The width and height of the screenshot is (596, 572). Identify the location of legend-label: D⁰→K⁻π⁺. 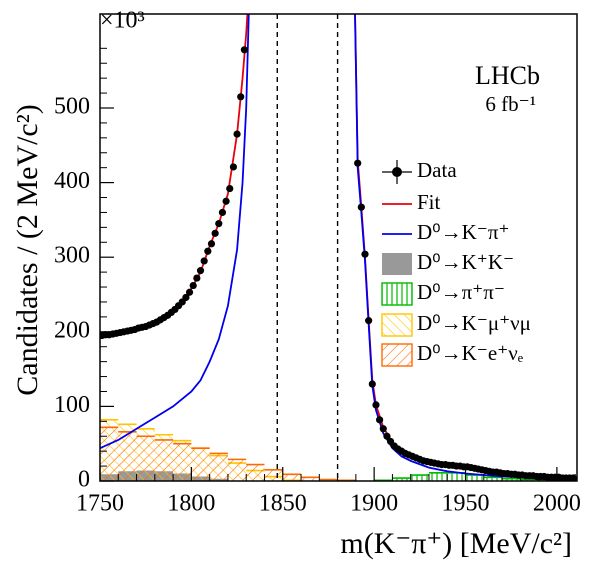
(463, 232).